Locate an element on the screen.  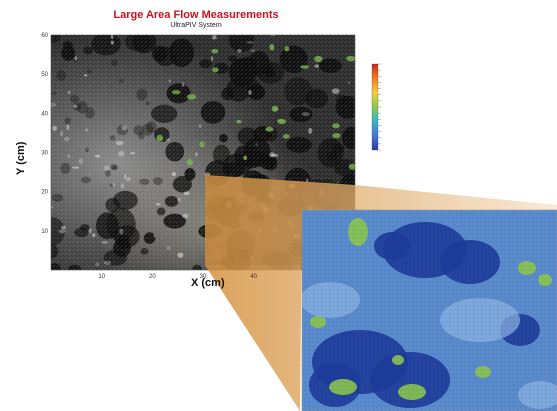
x-tick-label: 40 is located at coordinates (253, 277).